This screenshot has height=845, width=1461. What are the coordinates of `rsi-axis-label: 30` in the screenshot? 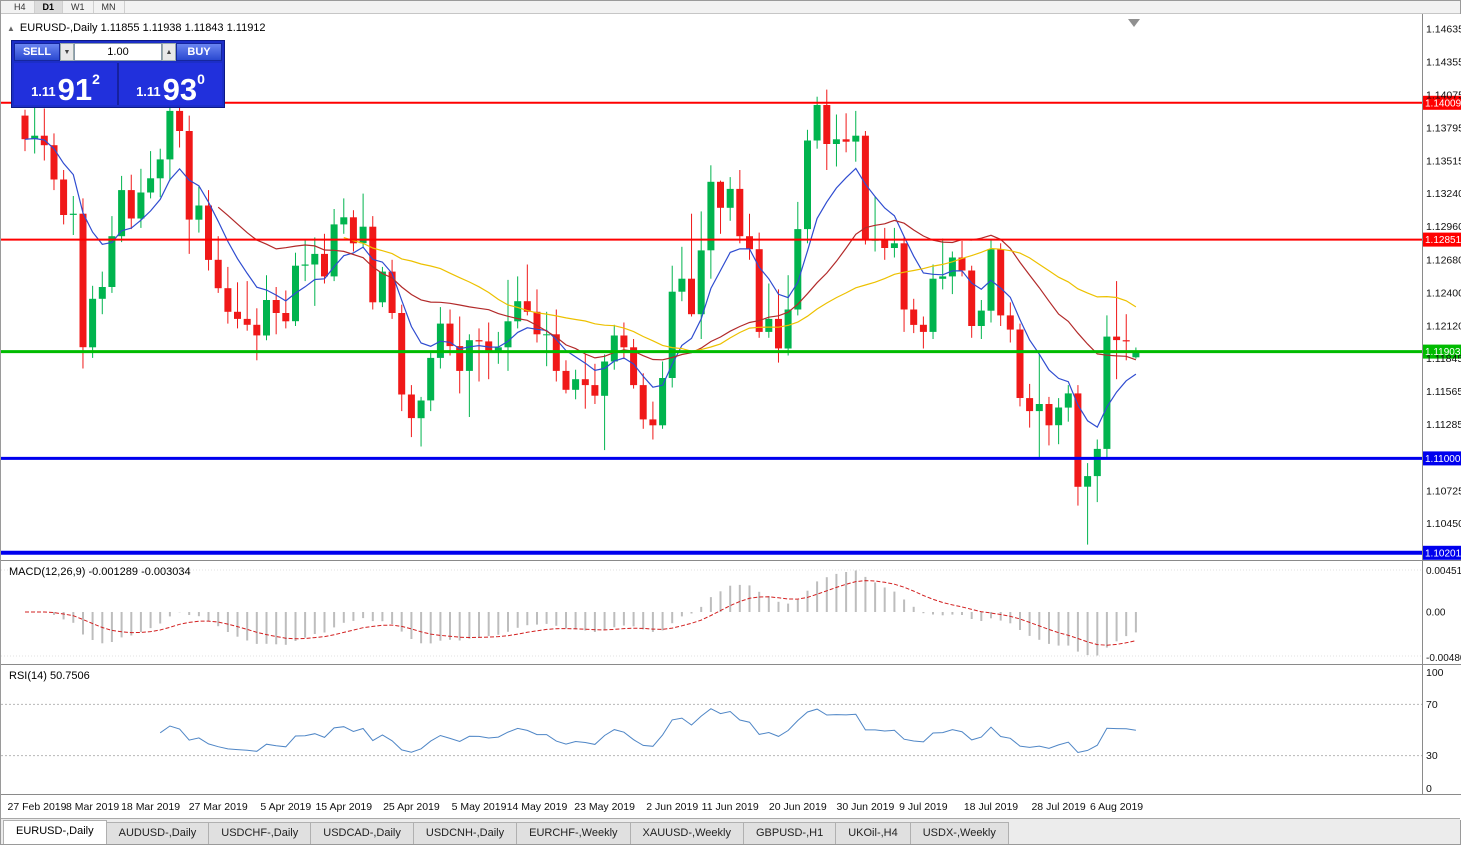 It's located at (1432, 756).